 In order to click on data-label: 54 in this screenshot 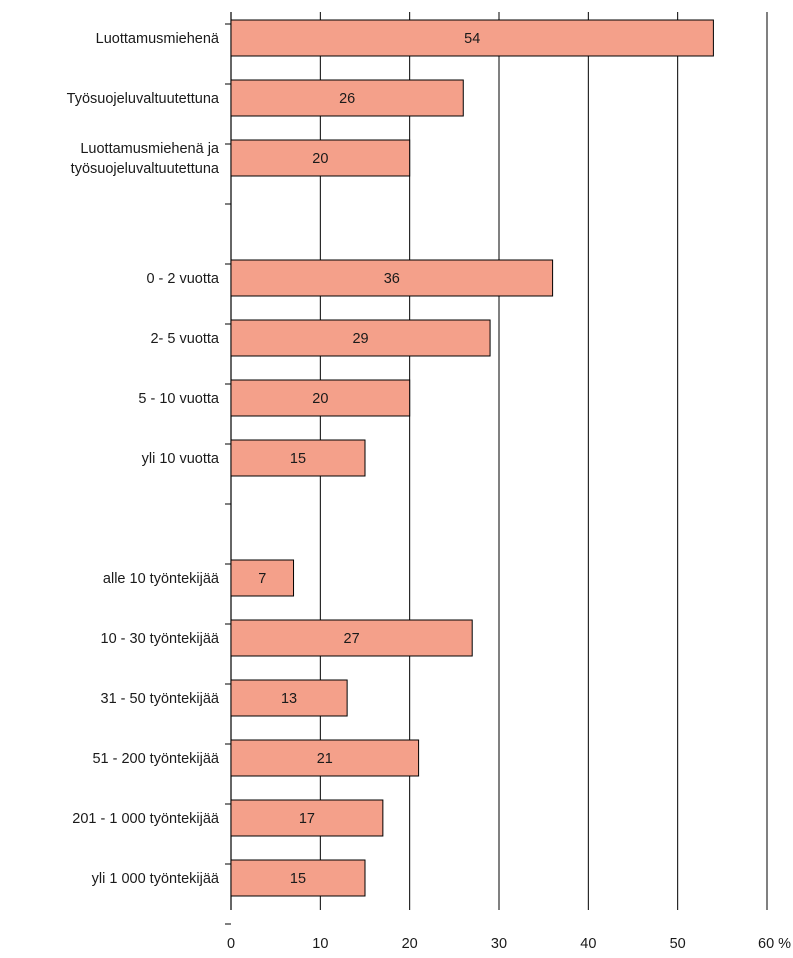, I will do `click(472, 39)`.